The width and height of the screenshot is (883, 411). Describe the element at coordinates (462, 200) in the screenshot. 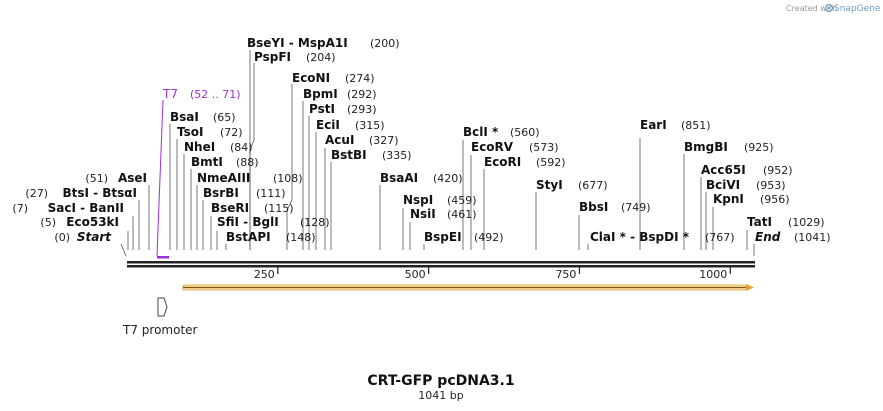

I see `site-nspi-pos: (459)` at that location.